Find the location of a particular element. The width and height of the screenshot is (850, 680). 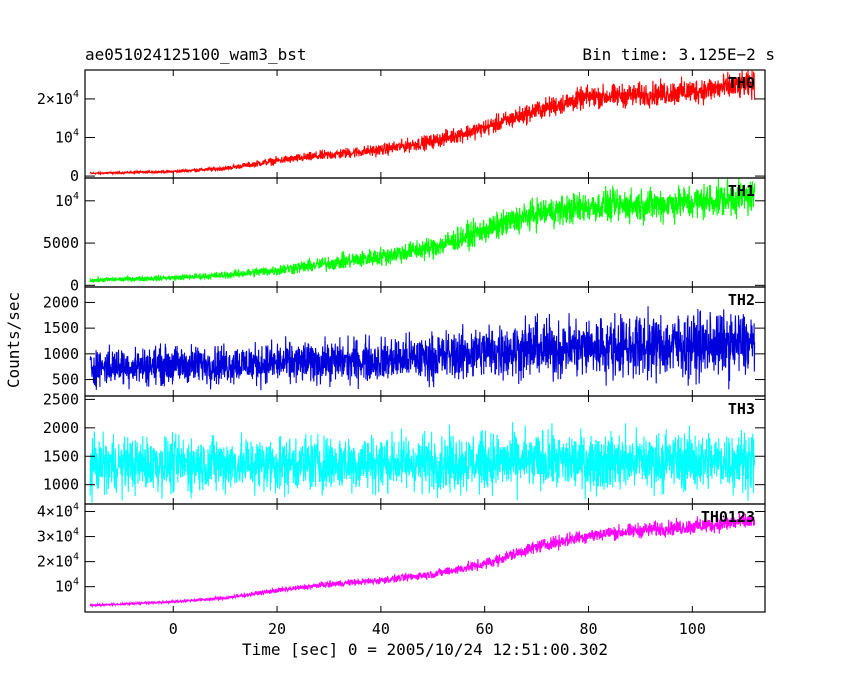

panel-label: TH1 is located at coordinates (741, 191).